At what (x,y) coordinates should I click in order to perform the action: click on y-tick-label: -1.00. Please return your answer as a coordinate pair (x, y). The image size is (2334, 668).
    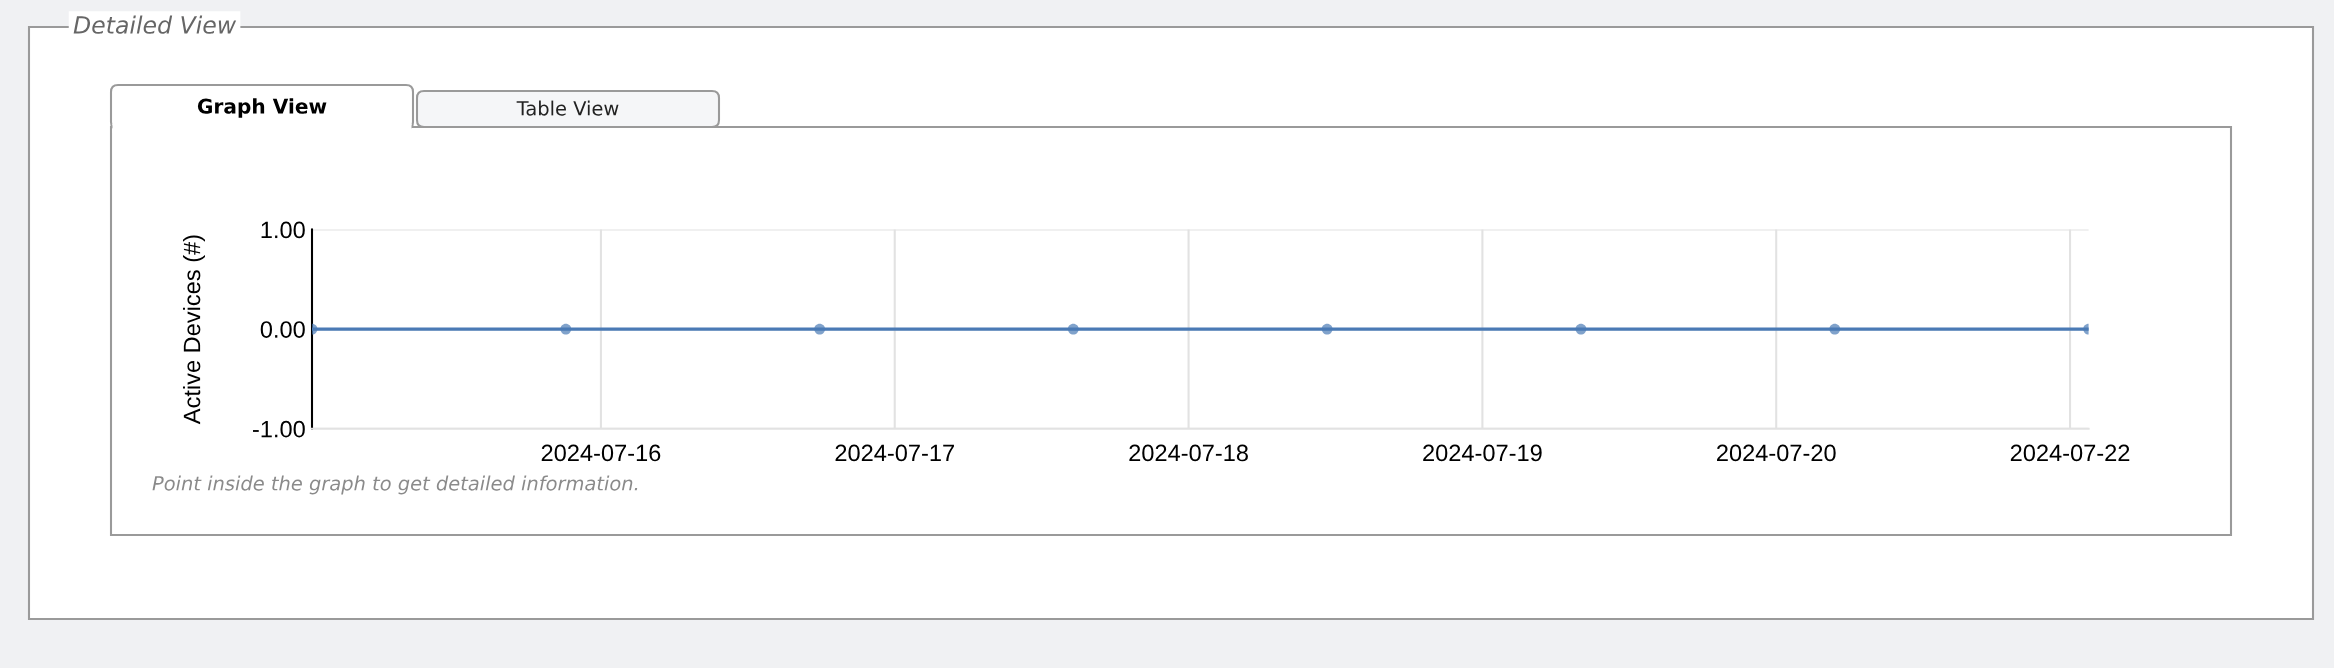
    Looking at the image, I should click on (278, 429).